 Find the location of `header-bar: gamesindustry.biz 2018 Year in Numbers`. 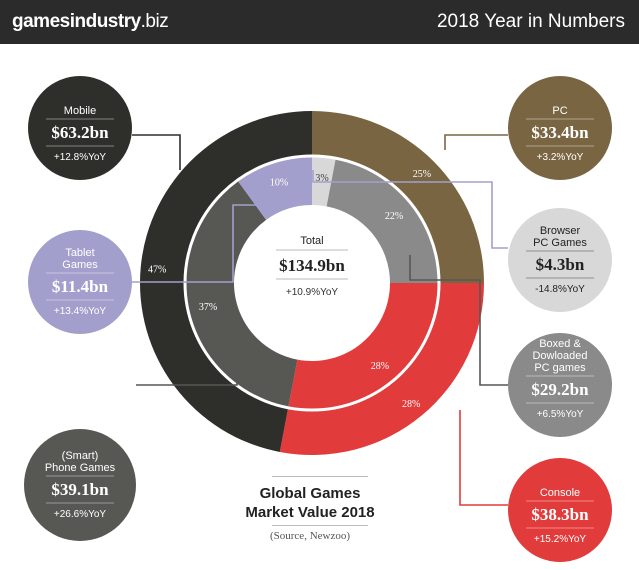

header-bar: gamesindustry.biz 2018 Year in Numbers is located at coordinates (319, 22).